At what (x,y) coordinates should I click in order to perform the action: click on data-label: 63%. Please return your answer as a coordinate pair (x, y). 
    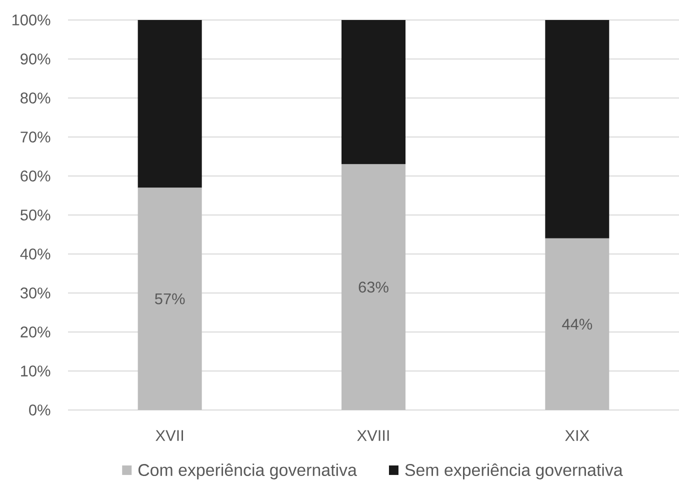
    Looking at the image, I should click on (373, 287).